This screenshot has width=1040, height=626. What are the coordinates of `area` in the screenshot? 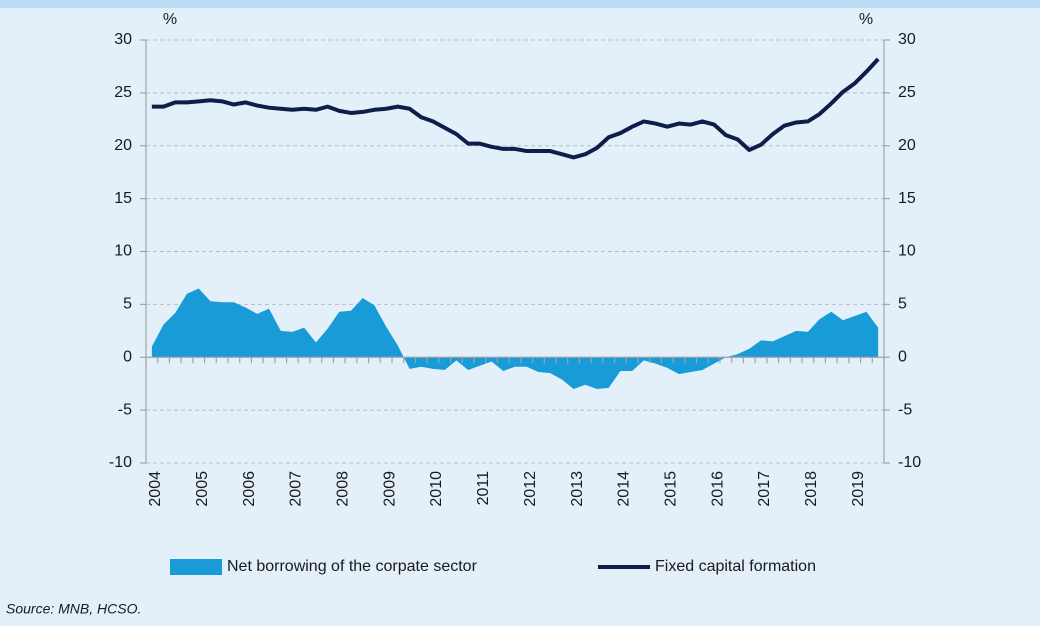 It's located at (515, 338).